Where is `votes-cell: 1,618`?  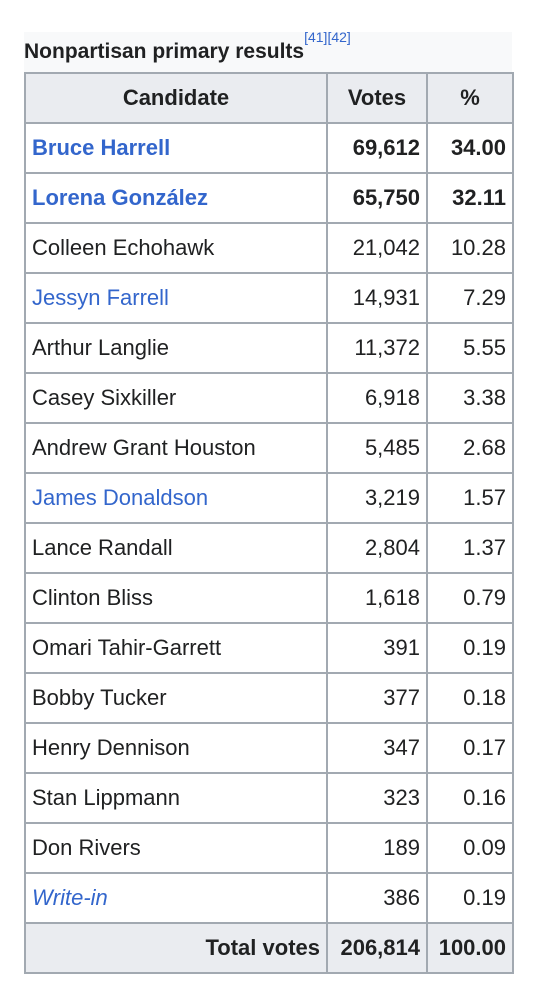 votes-cell: 1,618 is located at coordinates (377, 598).